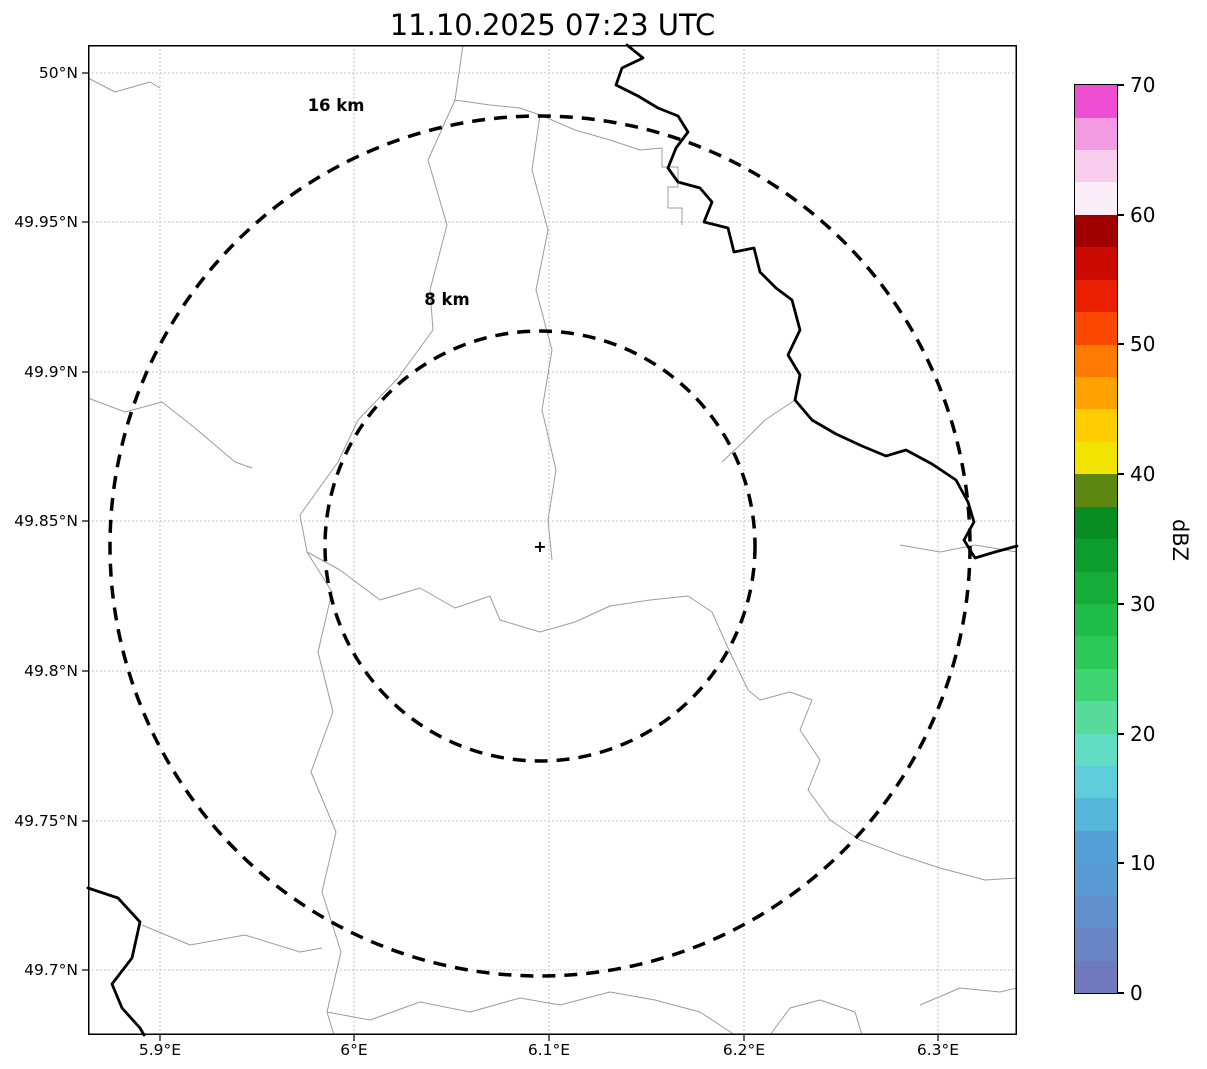 The height and width of the screenshot is (1069, 1207). Describe the element at coordinates (58, 73) in the screenshot. I see `y-tick-label: 50°N` at that location.